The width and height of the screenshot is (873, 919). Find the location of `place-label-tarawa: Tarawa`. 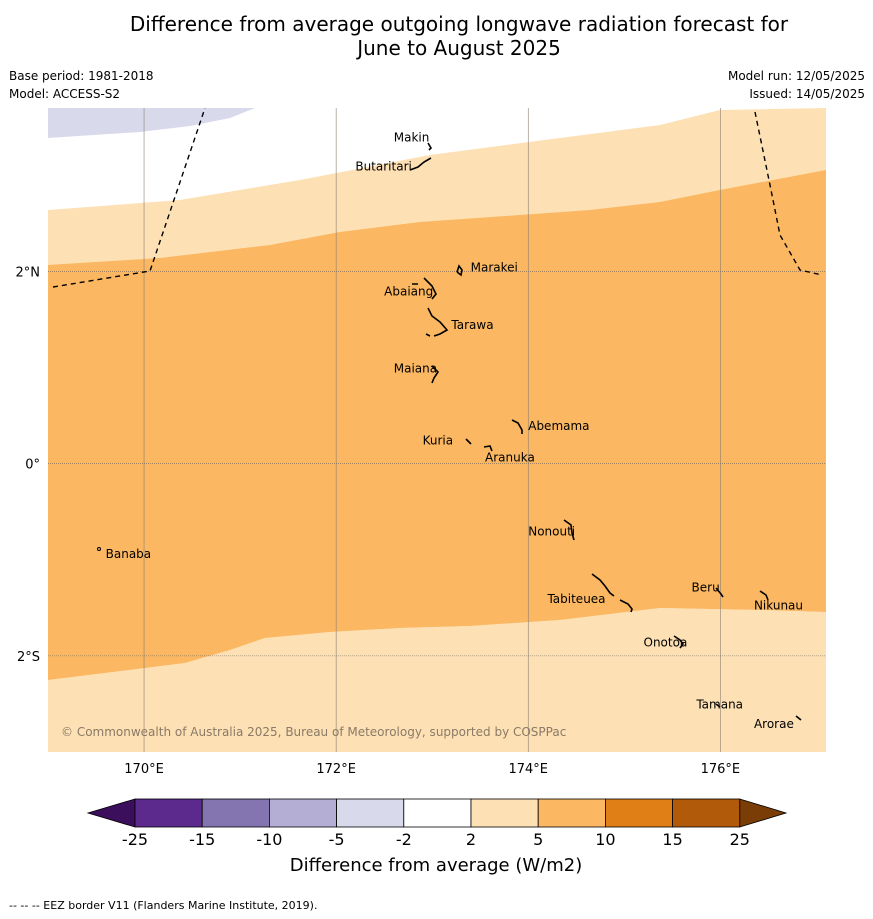

place-label-tarawa: Tarawa is located at coordinates (471, 325).